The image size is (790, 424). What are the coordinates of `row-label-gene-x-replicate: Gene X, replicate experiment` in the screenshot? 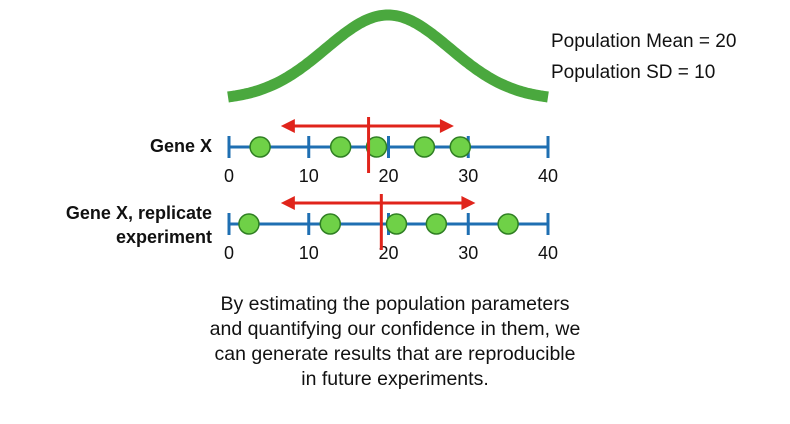 It's located at (139, 225).